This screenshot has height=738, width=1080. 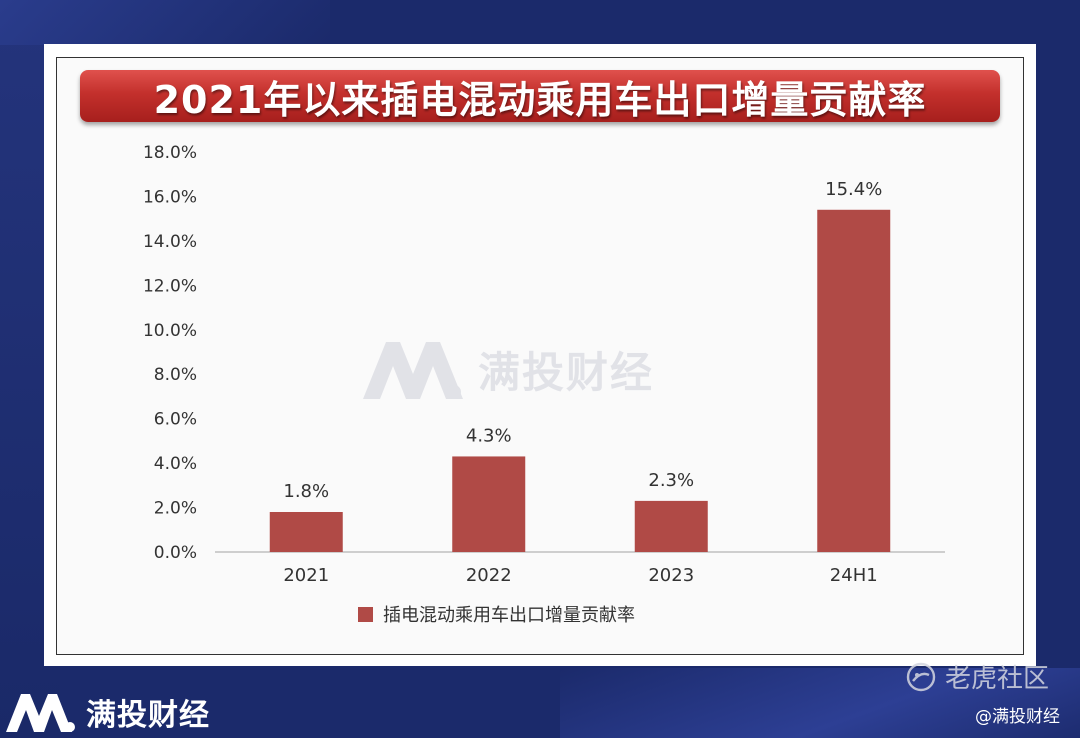 What do you see at coordinates (175, 464) in the screenshot?
I see `y-tick-label: 4.0%` at bounding box center [175, 464].